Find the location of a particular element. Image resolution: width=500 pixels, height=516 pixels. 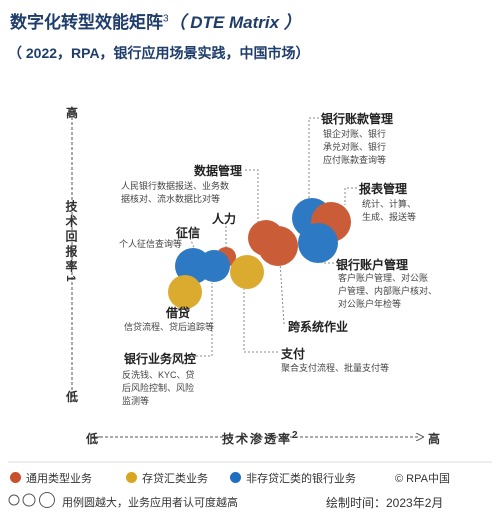

node-label: 借贷 is located at coordinates (178, 313).